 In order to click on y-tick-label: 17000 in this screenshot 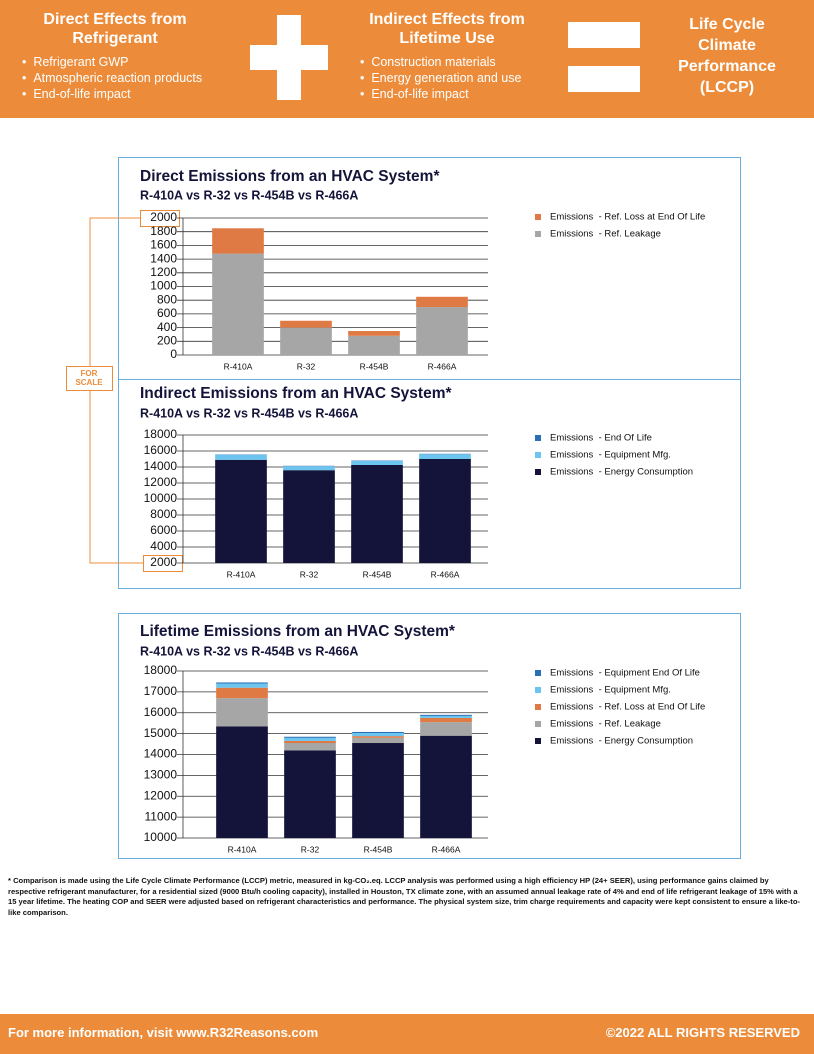, I will do `click(161, 691)`.